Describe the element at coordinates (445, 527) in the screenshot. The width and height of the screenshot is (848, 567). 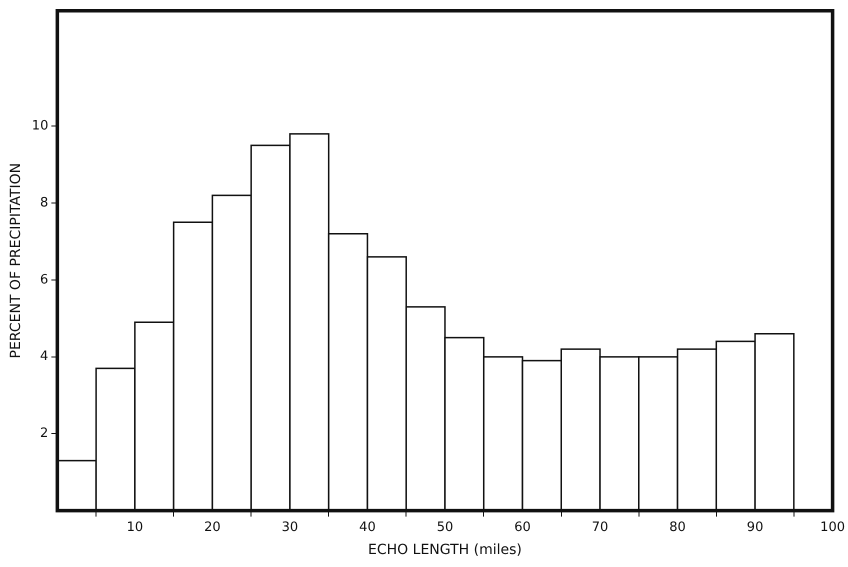
I see `x-tick-label: 50` at that location.